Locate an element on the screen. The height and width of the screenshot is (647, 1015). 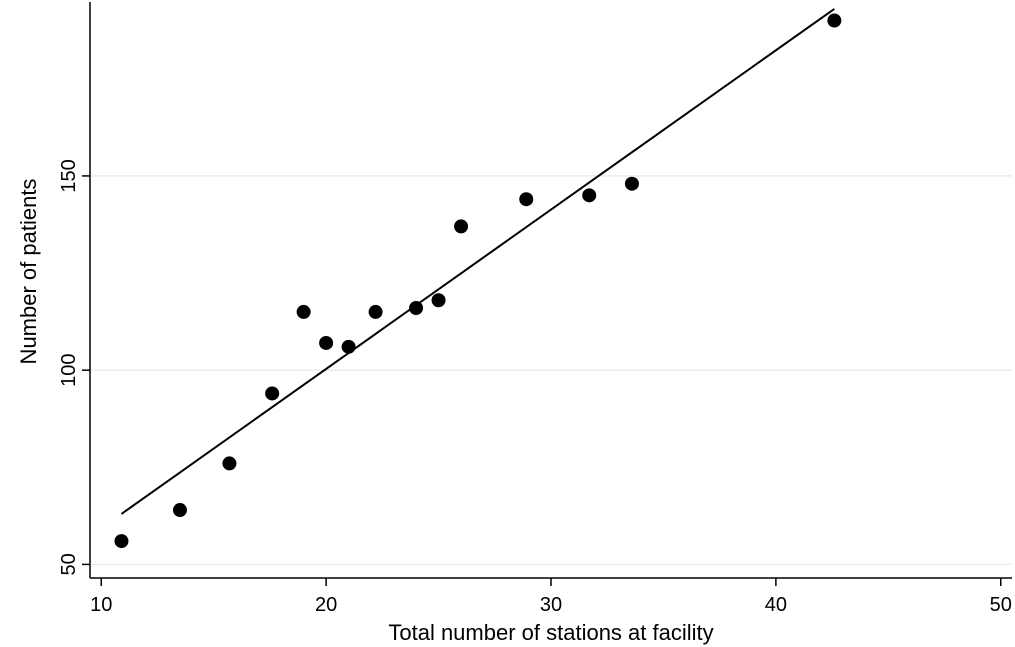
x-tick-label: 50 is located at coordinates (1001, 605).